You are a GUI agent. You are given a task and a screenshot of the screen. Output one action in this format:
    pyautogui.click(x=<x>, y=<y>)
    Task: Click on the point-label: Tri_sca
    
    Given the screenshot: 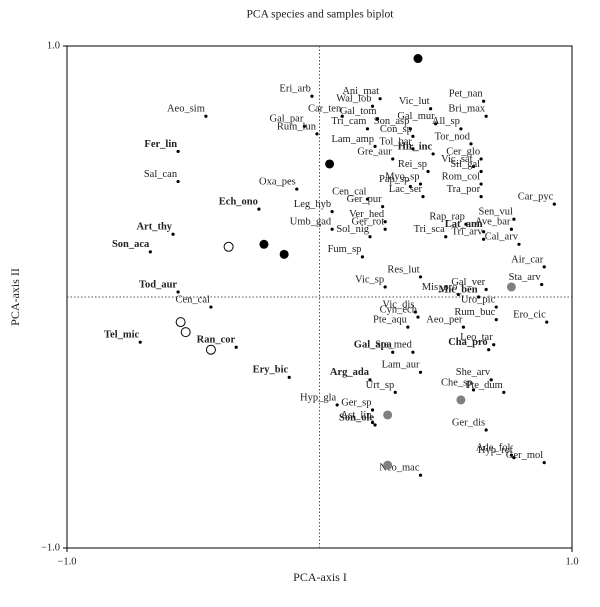 What is the action you would take?
    pyautogui.click(x=429, y=229)
    